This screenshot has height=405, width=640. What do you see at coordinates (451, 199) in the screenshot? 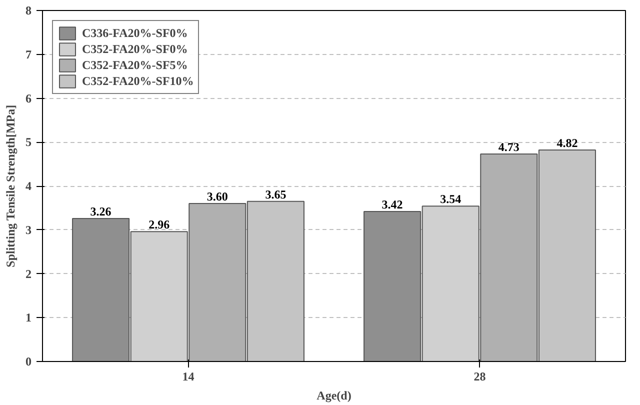
I see `data-label: 3.54` at bounding box center [451, 199].